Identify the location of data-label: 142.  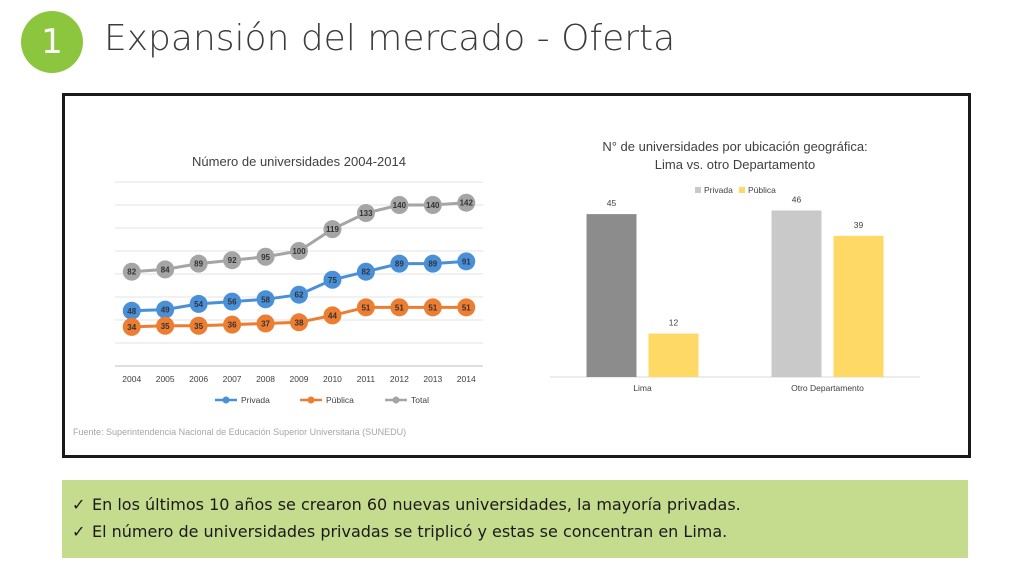
(467, 203).